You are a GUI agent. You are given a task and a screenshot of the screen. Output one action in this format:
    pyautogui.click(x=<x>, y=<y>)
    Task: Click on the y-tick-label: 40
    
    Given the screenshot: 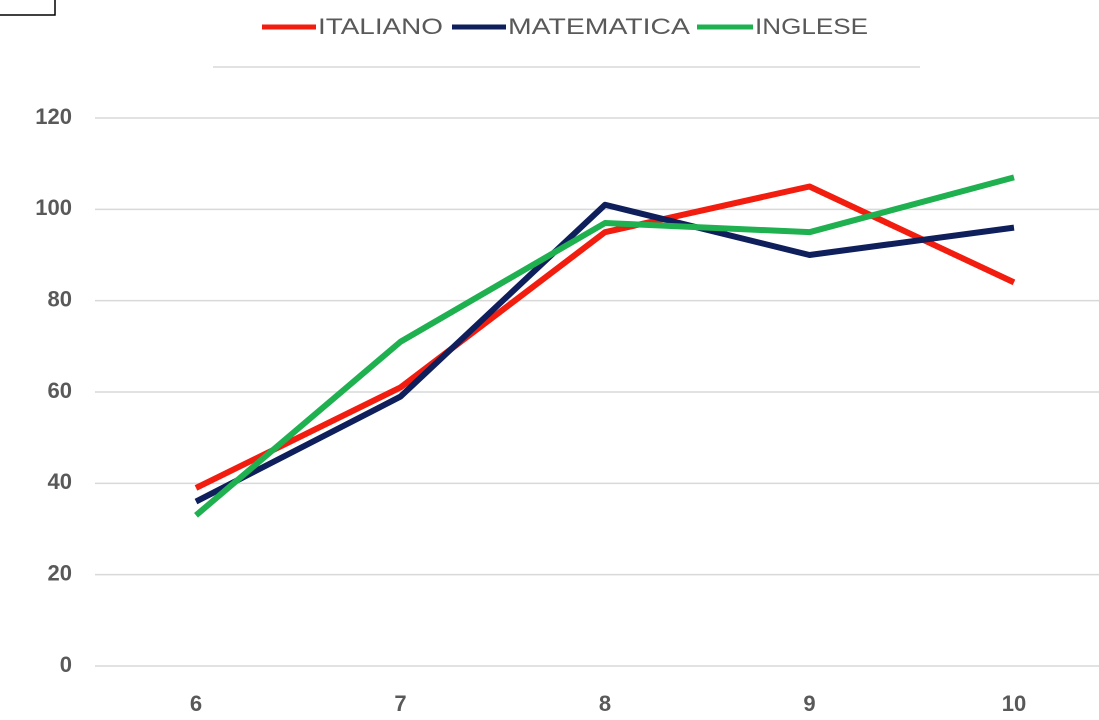 What is the action you would take?
    pyautogui.click(x=60, y=481)
    